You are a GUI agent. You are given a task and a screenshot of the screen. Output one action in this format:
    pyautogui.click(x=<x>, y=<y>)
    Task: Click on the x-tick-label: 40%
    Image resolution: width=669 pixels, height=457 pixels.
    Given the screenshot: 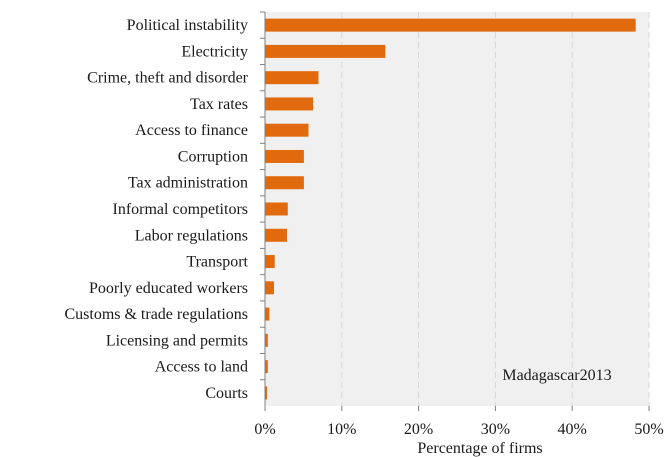 What is the action you would take?
    pyautogui.click(x=572, y=429)
    